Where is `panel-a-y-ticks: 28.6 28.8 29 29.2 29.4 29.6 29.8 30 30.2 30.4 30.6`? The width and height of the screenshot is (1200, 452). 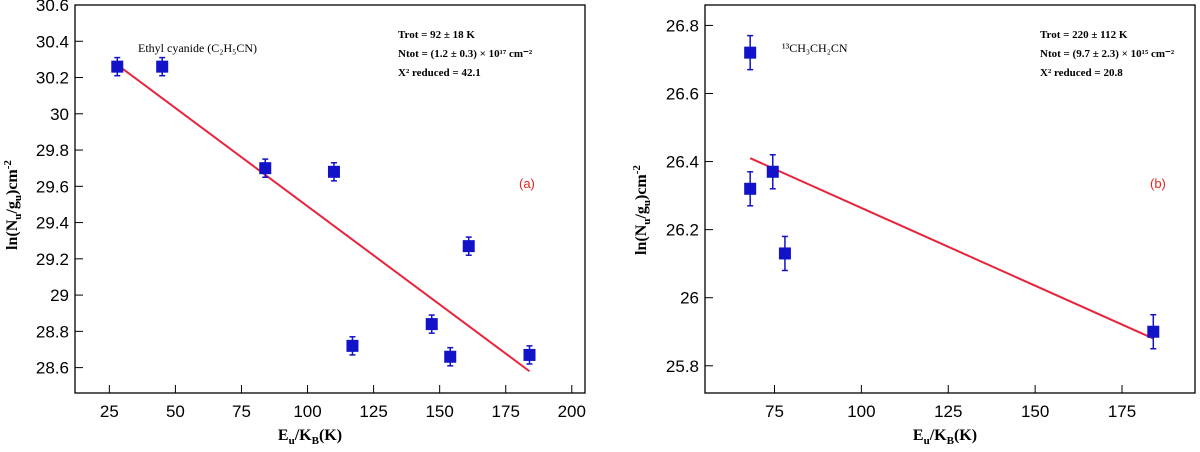 panel-a-y-ticks: 28.6 28.8 29 29.2 29.4 29.6 29.8 30 30.2 30.4 30.6 is located at coordinates (59, 189).